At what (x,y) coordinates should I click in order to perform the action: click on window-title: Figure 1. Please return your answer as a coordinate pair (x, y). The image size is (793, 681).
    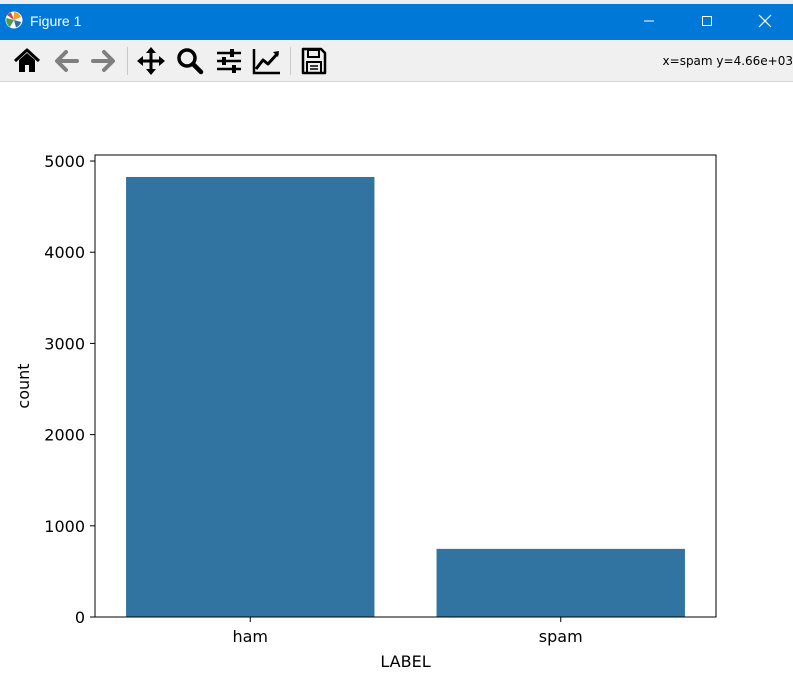
    Looking at the image, I should click on (56, 21).